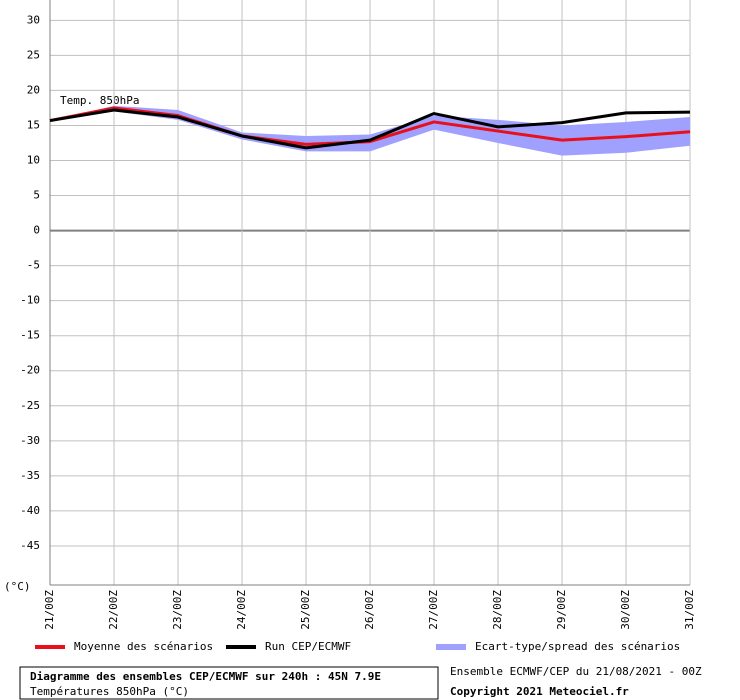 This screenshot has width=740, height=700. Describe the element at coordinates (30, 335) in the screenshot. I see `y-tick-label: -15` at that location.